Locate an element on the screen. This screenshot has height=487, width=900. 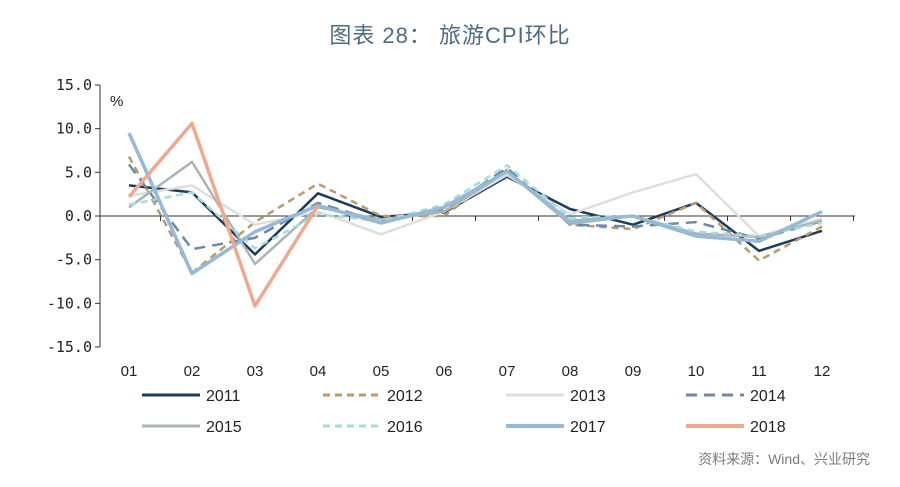
y-tick-label: -5.0 is located at coordinates (74, 260).